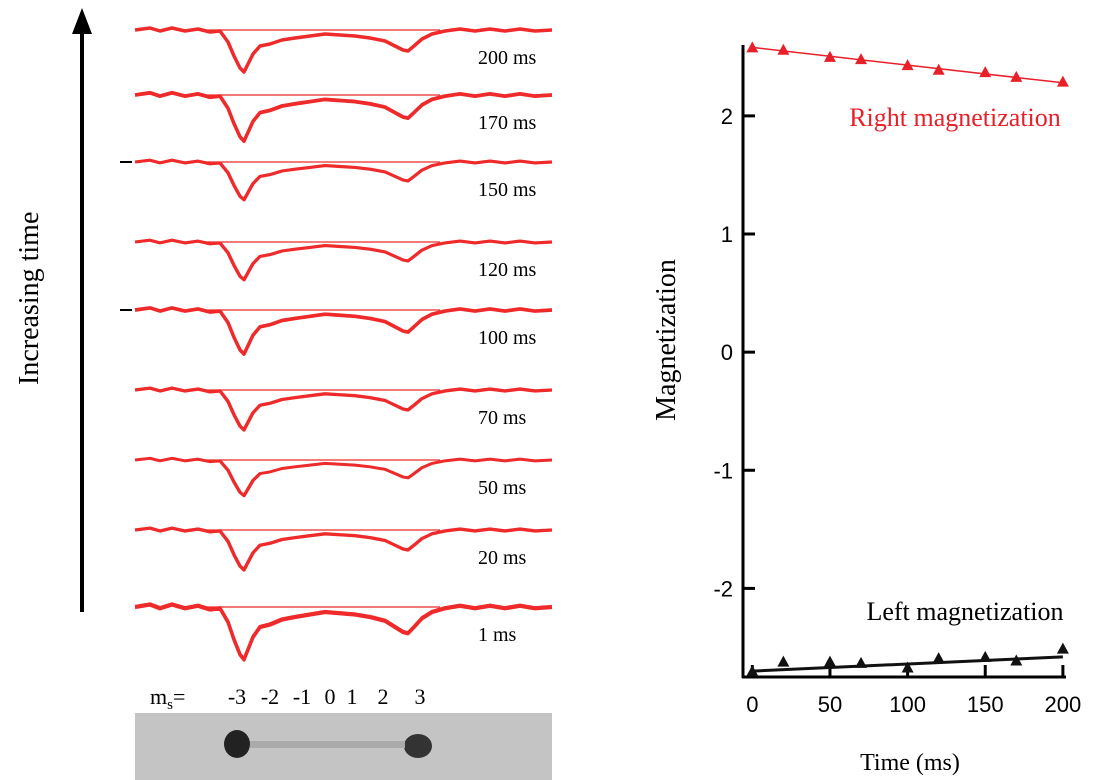  Describe the element at coordinates (330, 696) in the screenshot. I see `ms-value: 0` at that location.